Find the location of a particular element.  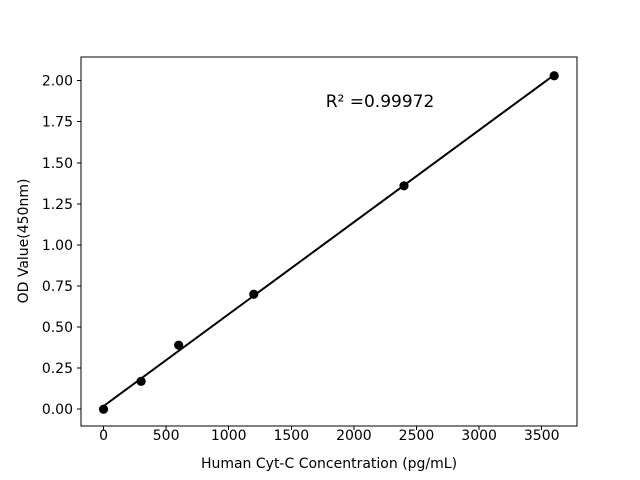

y-tick-label: 0.75 is located at coordinates (57, 287).